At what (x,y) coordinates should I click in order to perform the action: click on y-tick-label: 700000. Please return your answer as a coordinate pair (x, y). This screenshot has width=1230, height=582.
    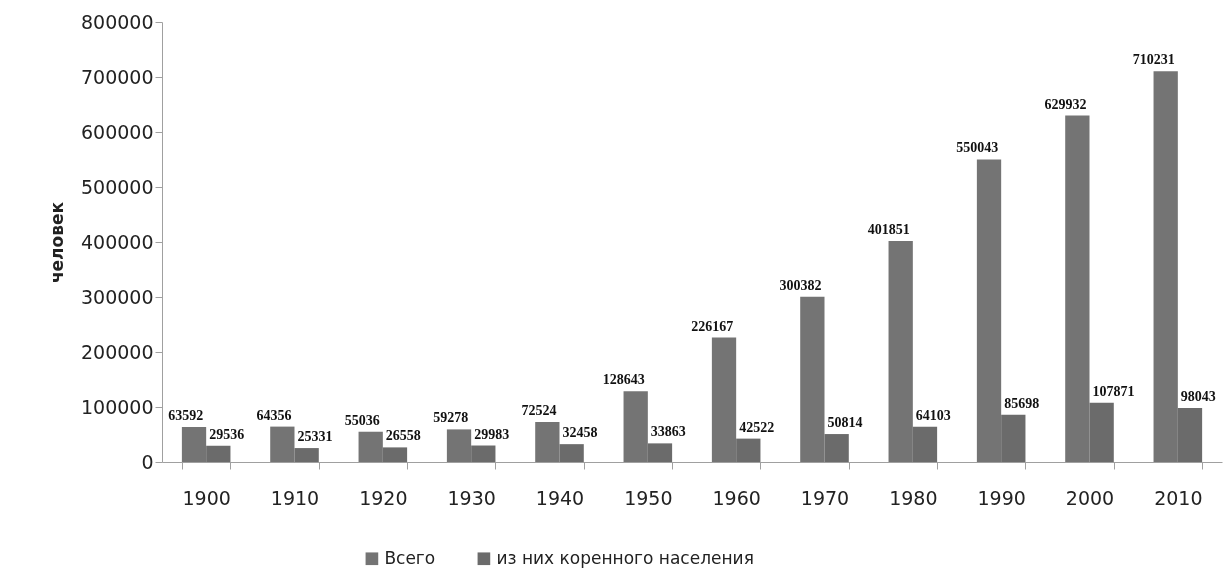
    Looking at the image, I should click on (117, 76).